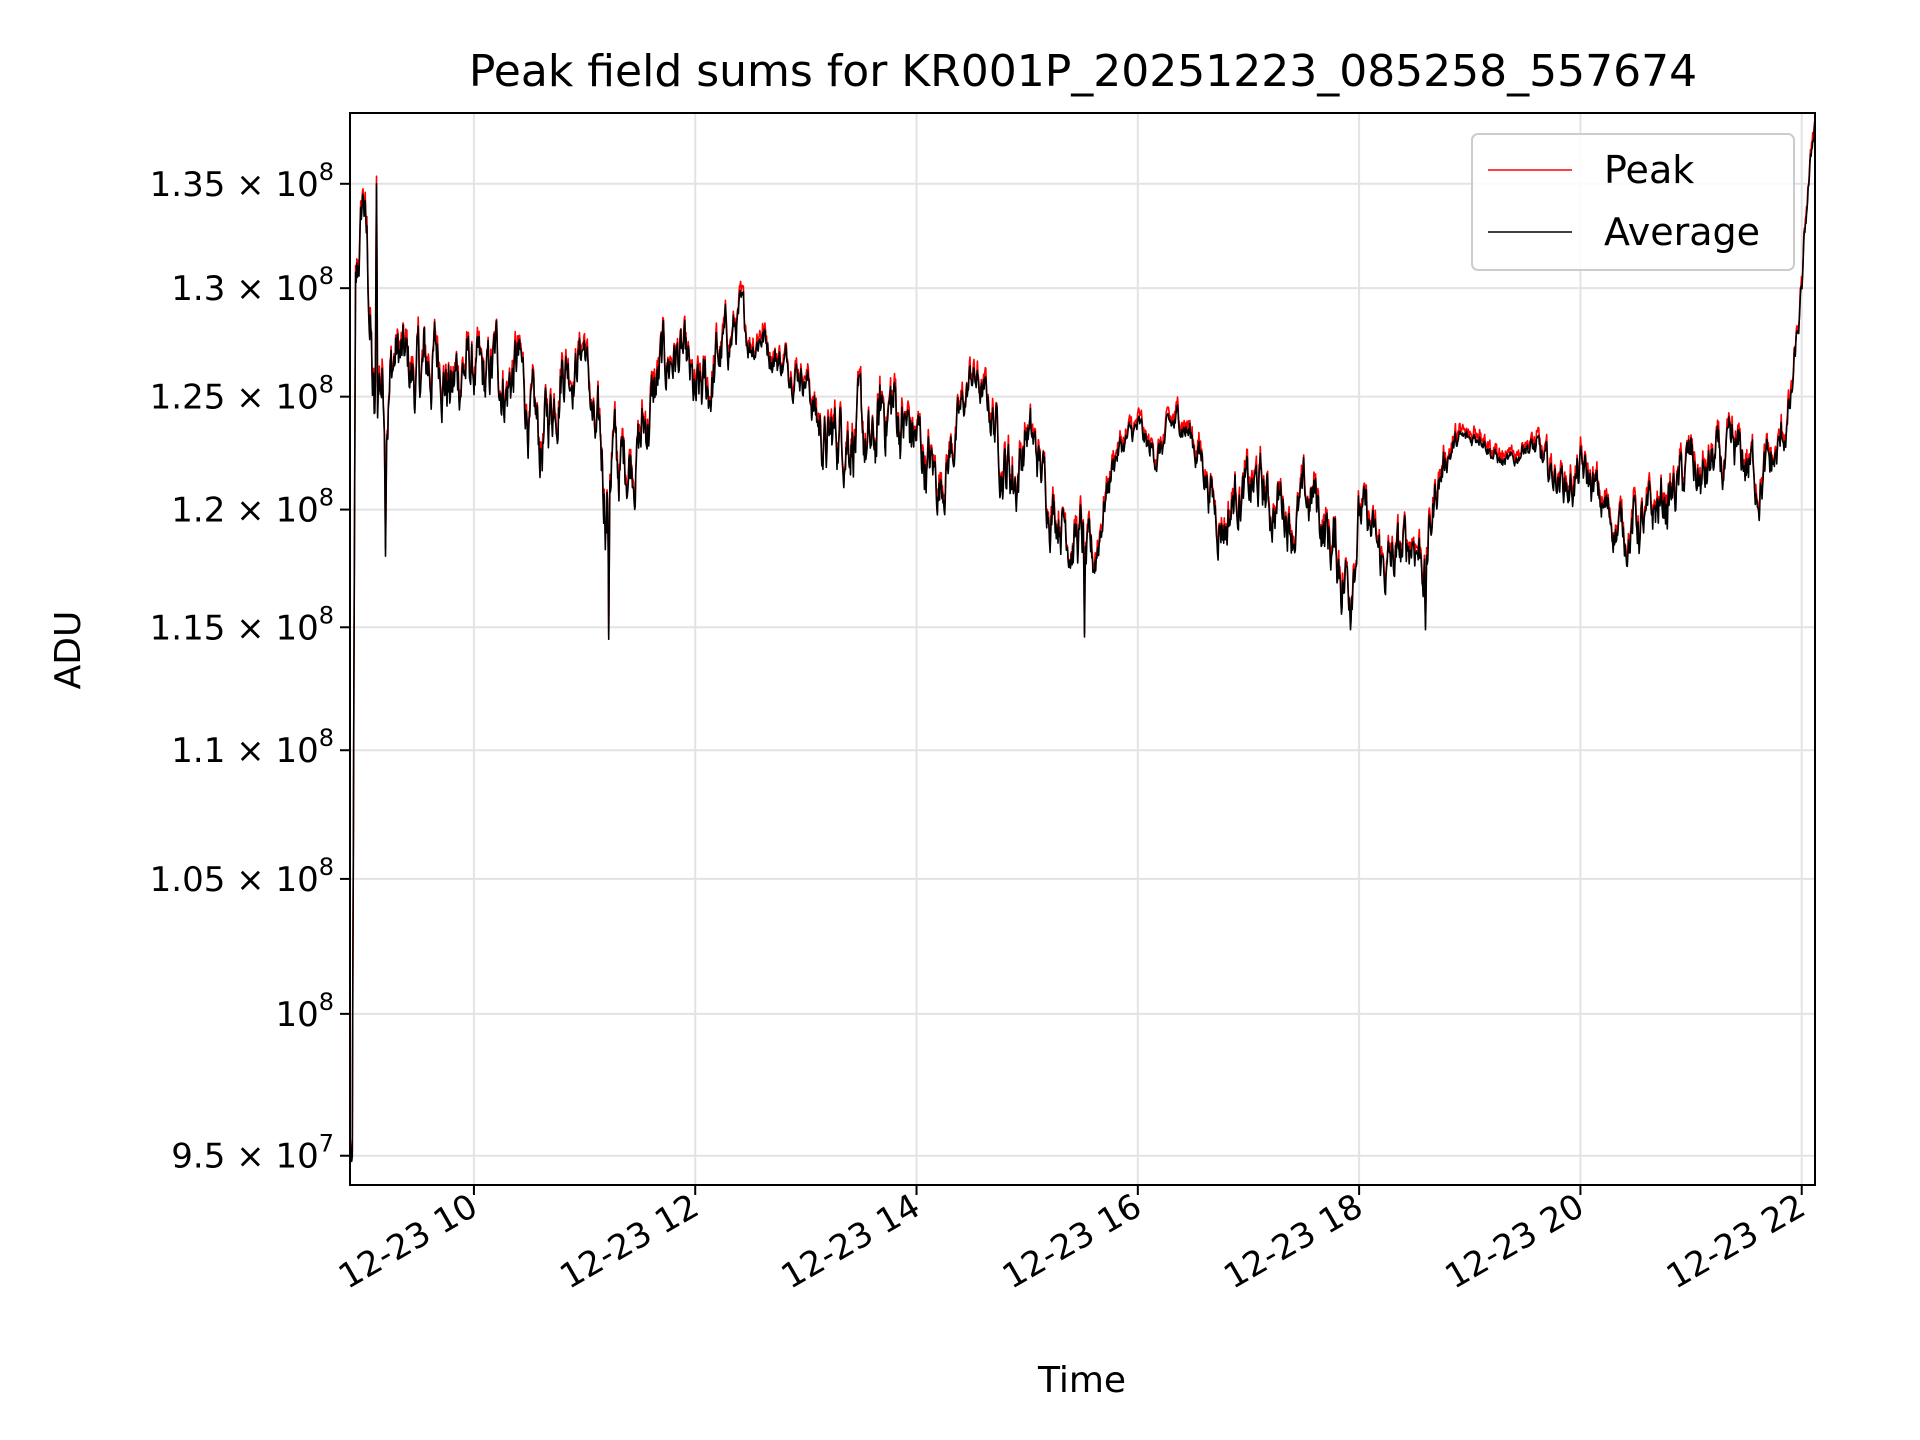  What do you see at coordinates (304, 1011) in the screenshot?
I see `y-tick-label: 108` at bounding box center [304, 1011].